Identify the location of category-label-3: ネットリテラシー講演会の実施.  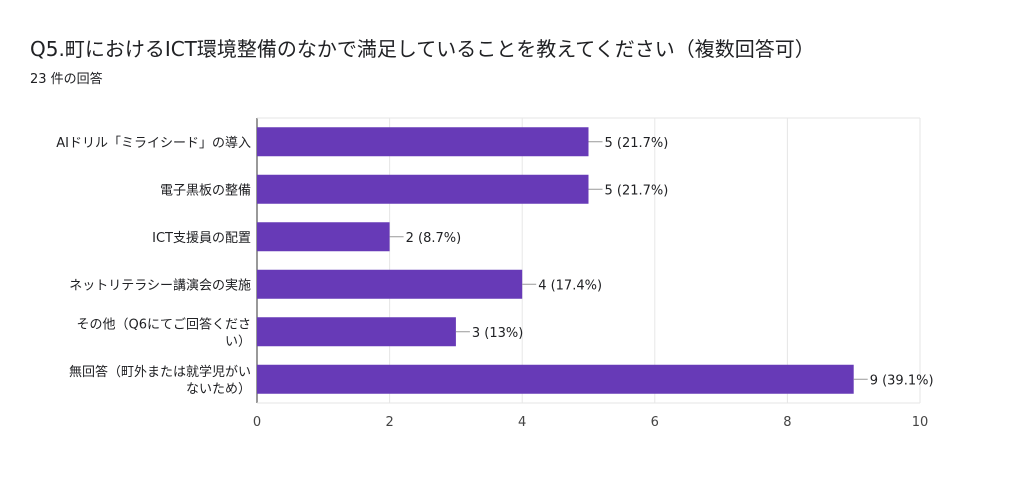
(160, 285).